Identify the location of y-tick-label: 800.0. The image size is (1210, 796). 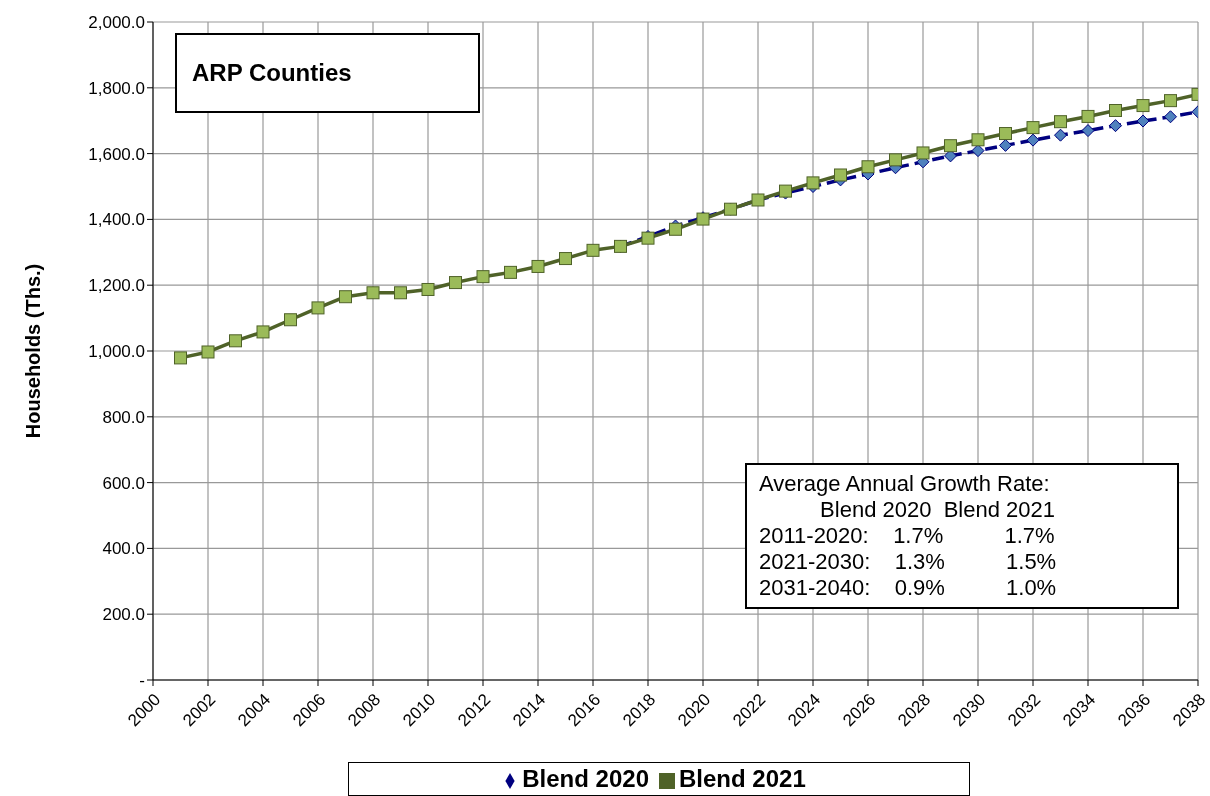
(123, 417).